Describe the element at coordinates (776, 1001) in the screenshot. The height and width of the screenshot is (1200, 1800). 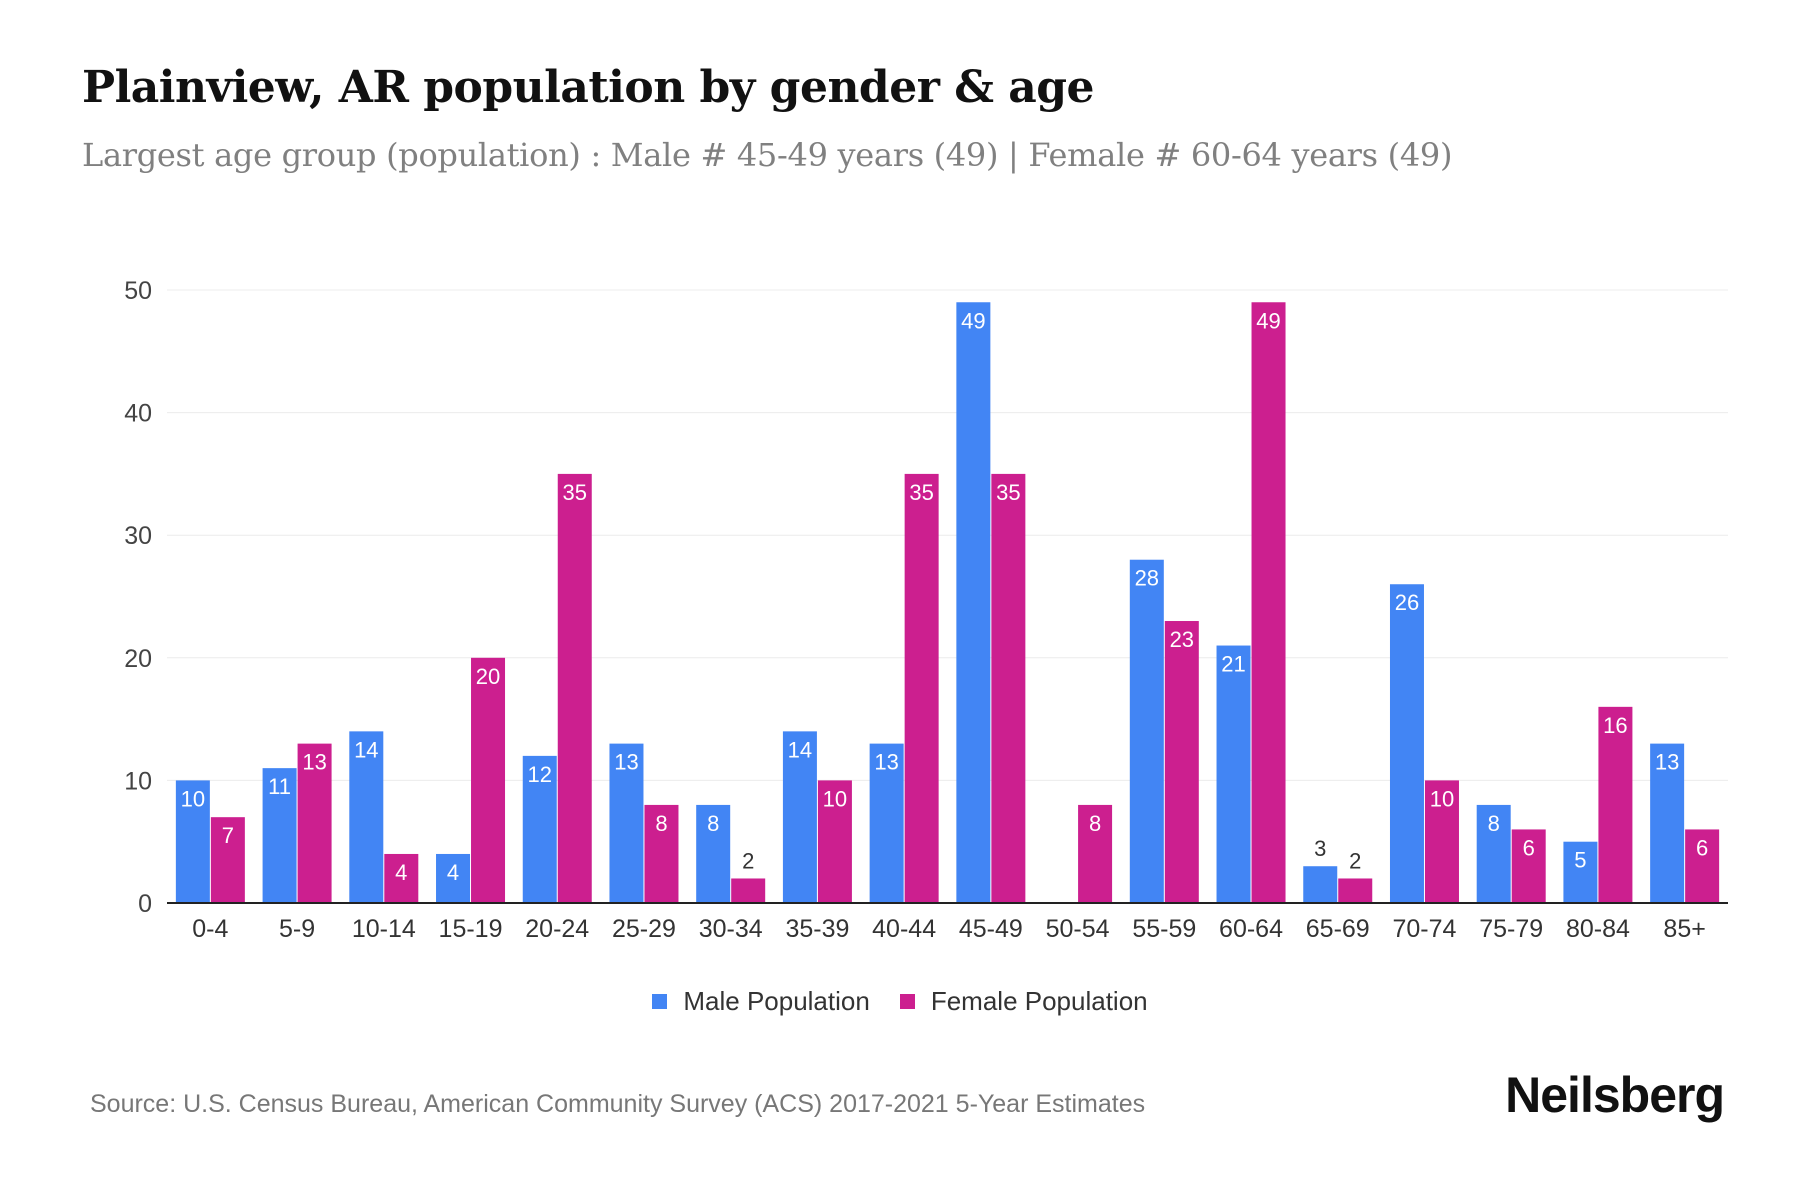
I see `legend-label-male: Male Population` at that location.